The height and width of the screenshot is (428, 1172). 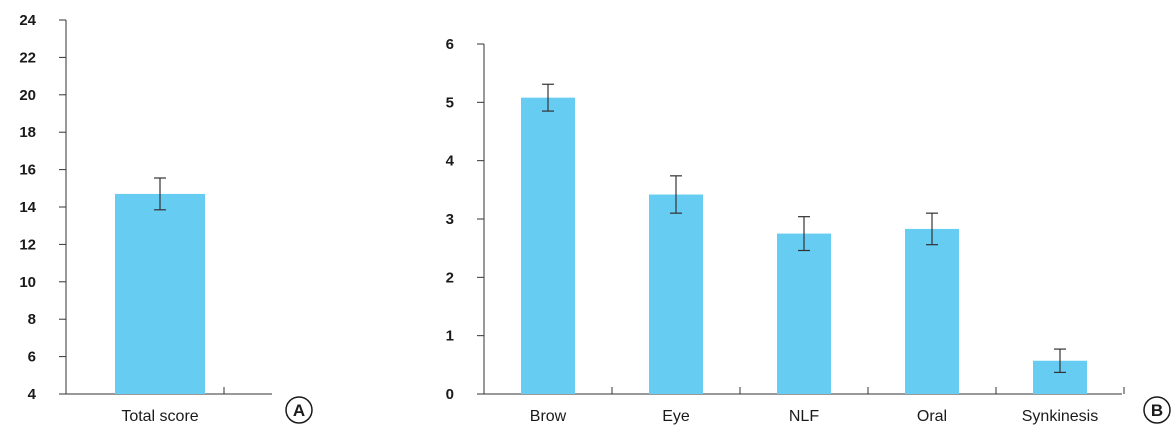 I want to click on panel-a-letter-circle, so click(x=299, y=410).